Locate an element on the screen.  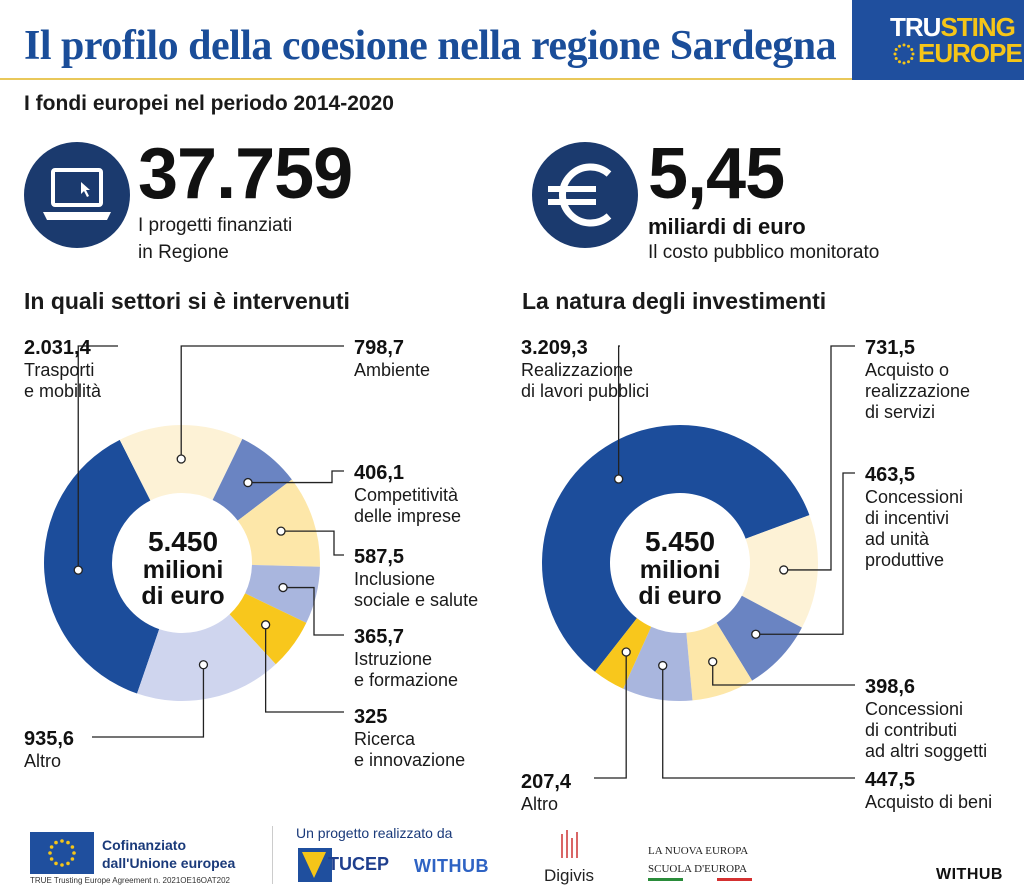
chart1-value-inclusione: 587,5 is located at coordinates (379, 557).